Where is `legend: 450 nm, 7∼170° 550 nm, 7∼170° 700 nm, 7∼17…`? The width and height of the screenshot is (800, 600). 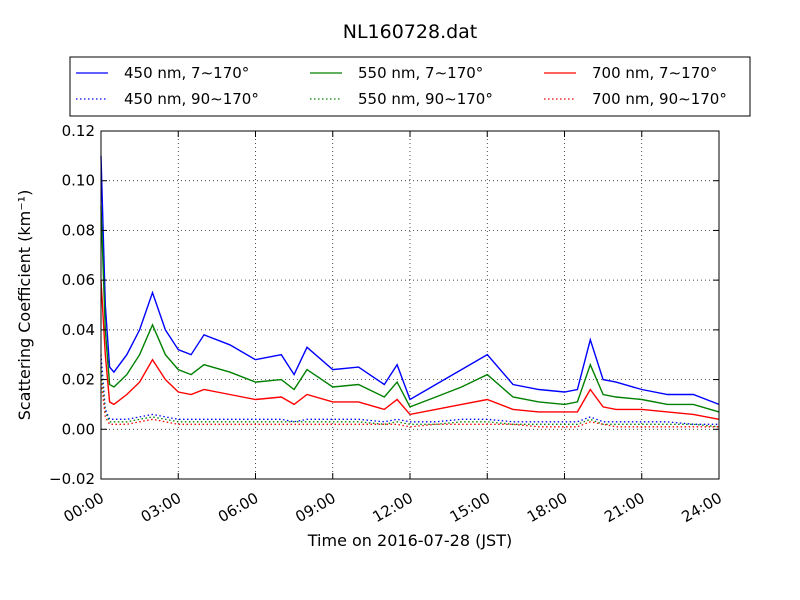 legend: 450 nm, 7∼170° 550 nm, 7∼170° 700 nm, 7∼17… is located at coordinates (410, 86).